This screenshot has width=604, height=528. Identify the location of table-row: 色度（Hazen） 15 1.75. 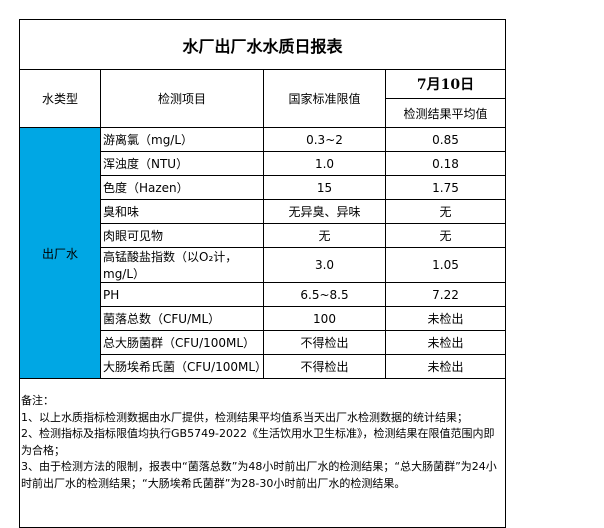
(263, 187).